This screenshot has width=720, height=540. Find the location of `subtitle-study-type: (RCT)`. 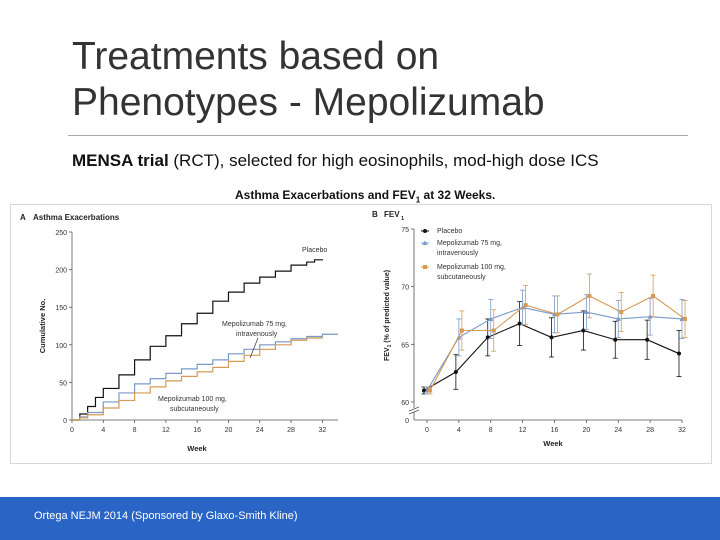

subtitle-study-type: (RCT) is located at coordinates (194, 160).